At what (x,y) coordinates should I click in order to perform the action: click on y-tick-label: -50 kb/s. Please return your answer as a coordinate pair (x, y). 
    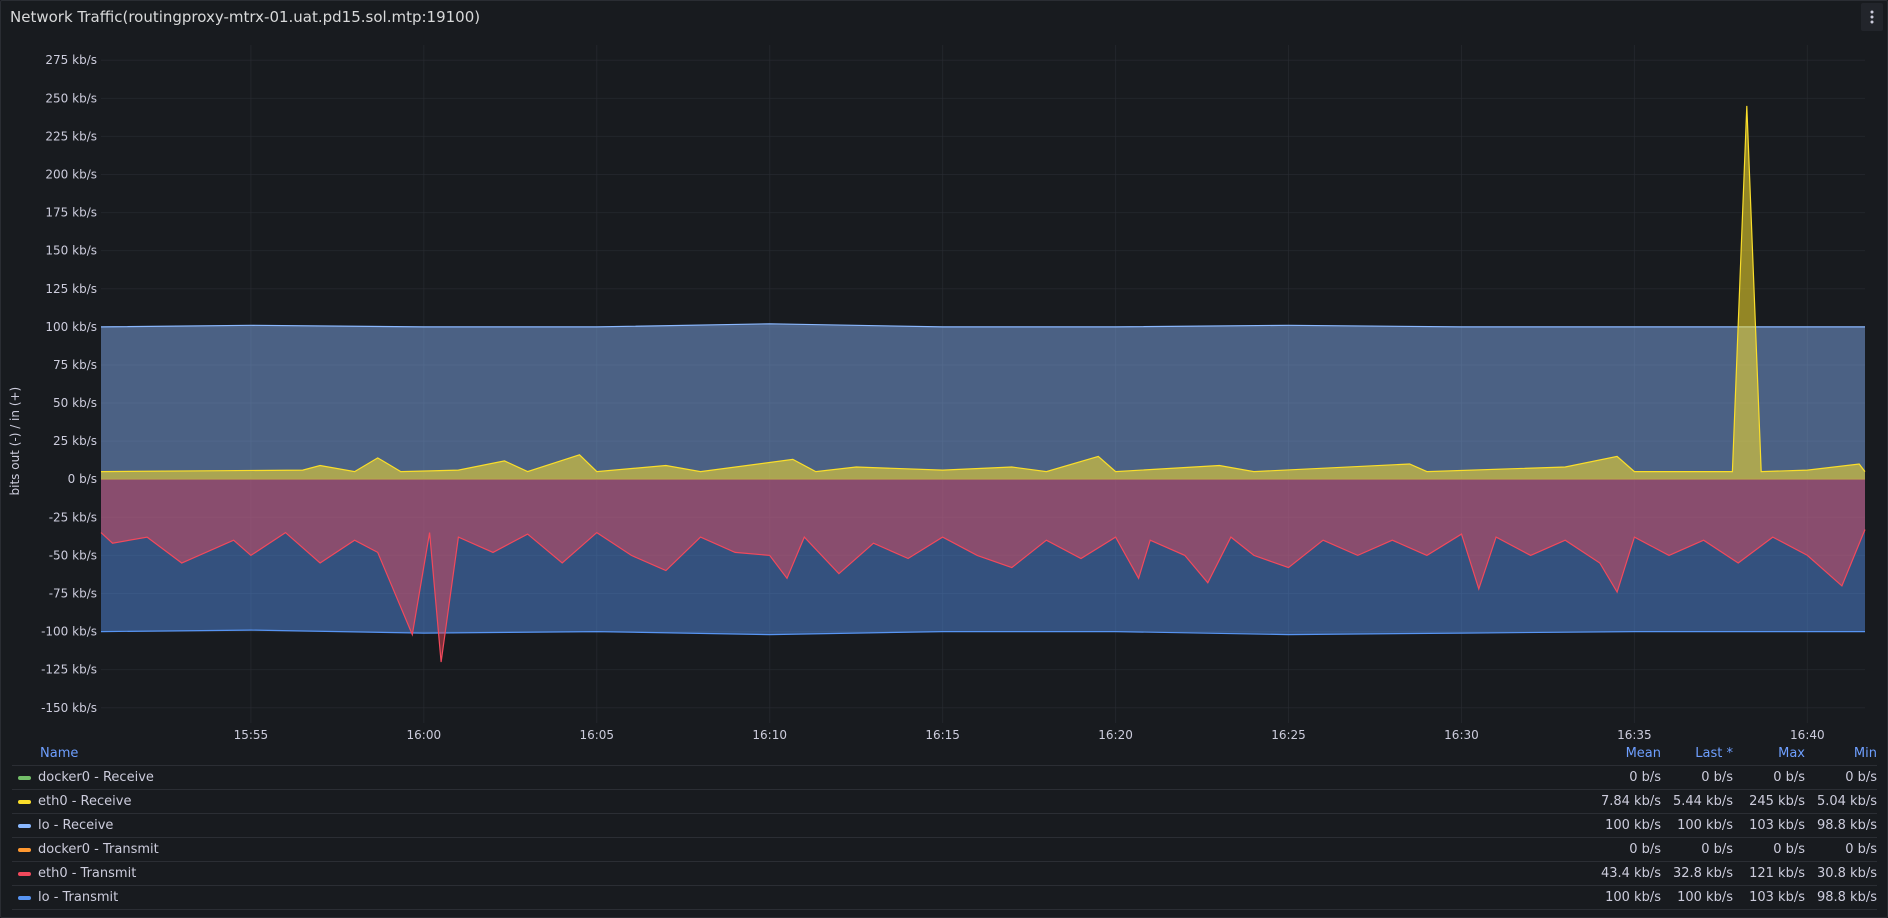
    Looking at the image, I should click on (73, 555).